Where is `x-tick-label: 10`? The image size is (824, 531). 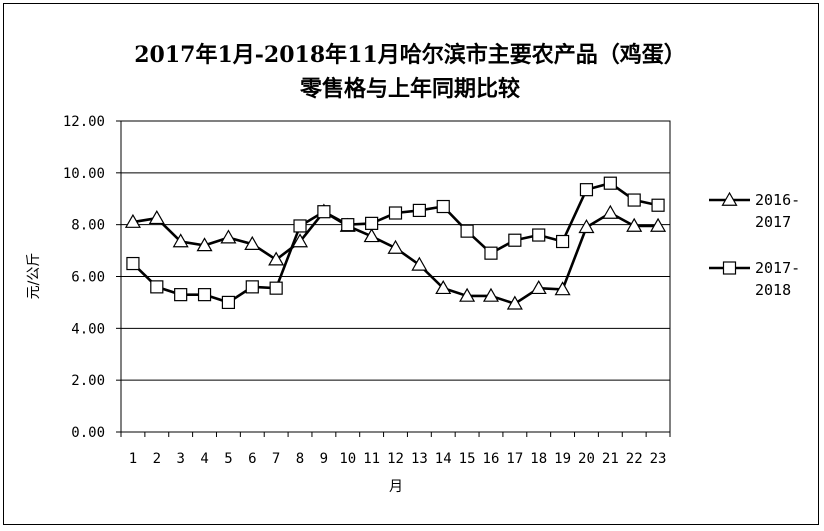
x-tick-label: 10 is located at coordinates (347, 459).